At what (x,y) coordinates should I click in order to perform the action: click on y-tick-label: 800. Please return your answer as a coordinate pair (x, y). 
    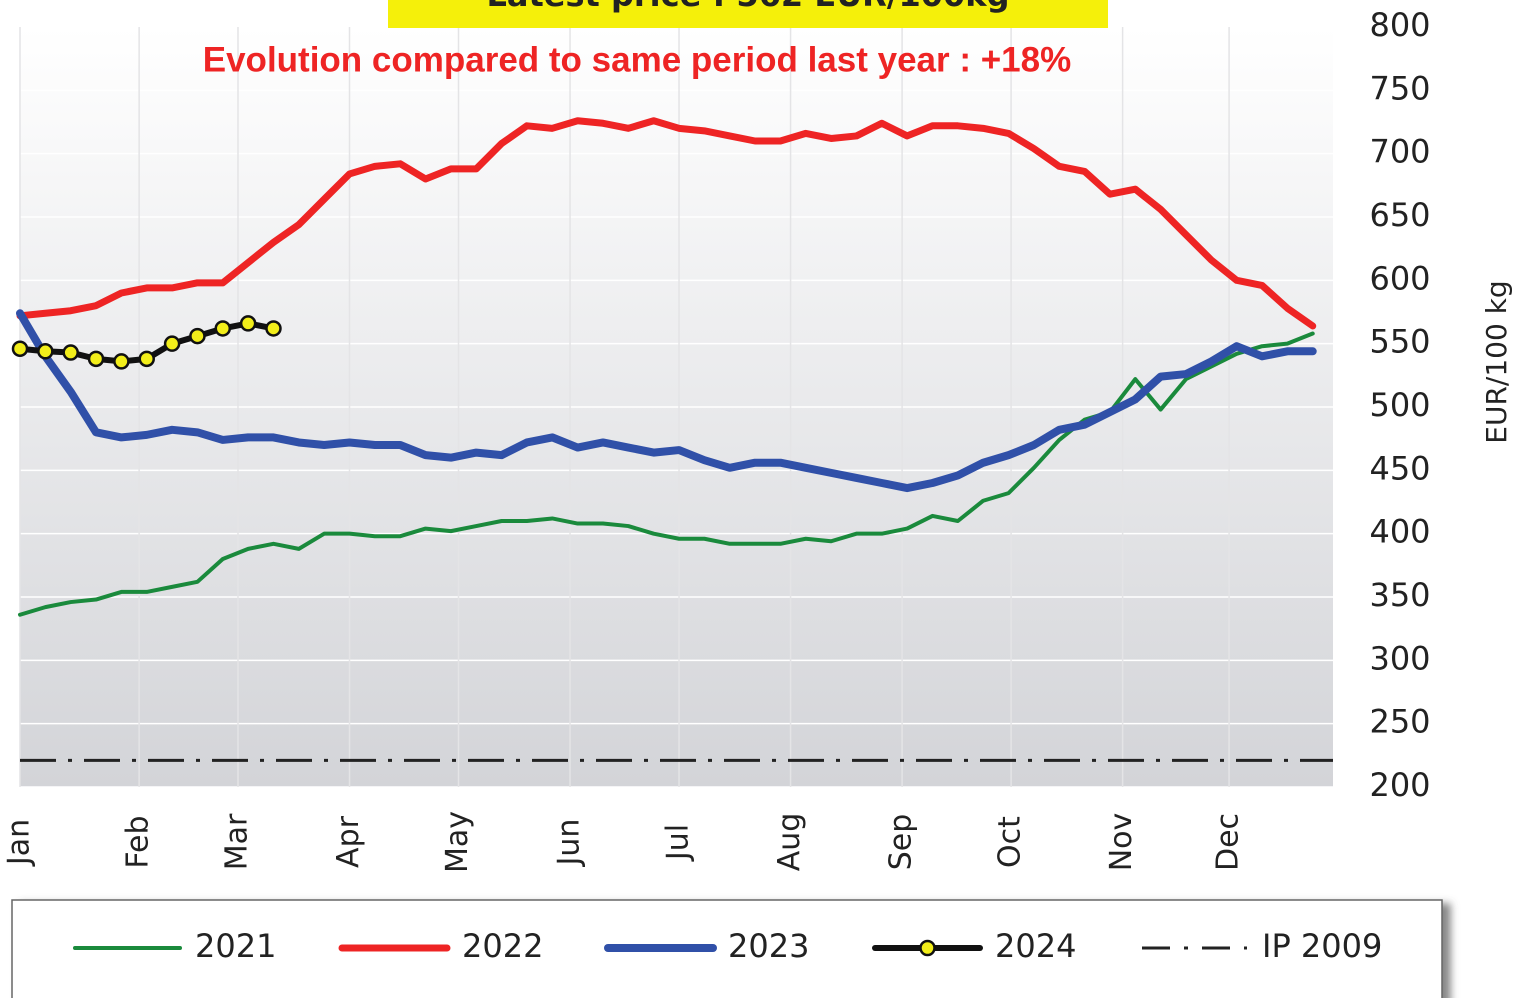
    Looking at the image, I should click on (1399, 25).